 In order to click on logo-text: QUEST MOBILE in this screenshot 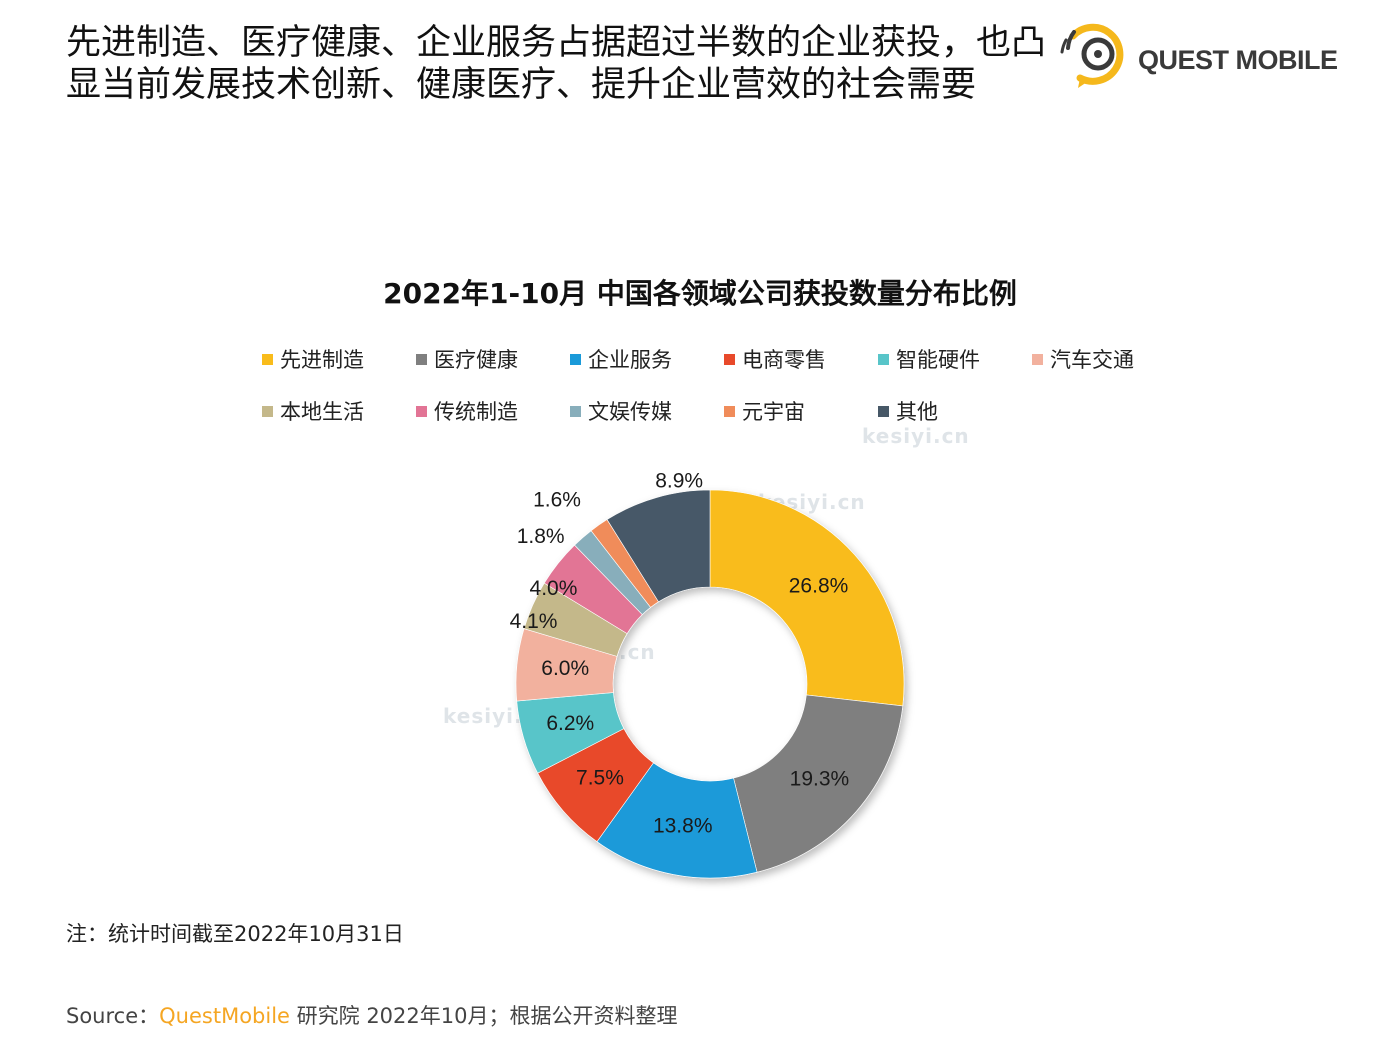, I will do `click(1238, 60)`.